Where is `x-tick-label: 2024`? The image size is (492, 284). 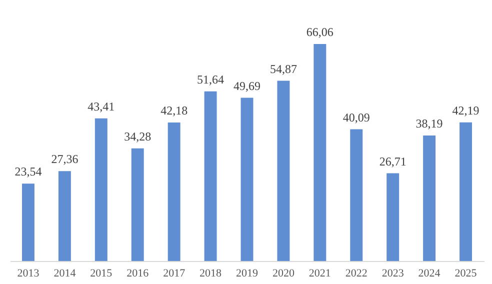
x-tick-label: 2024 is located at coordinates (429, 274).